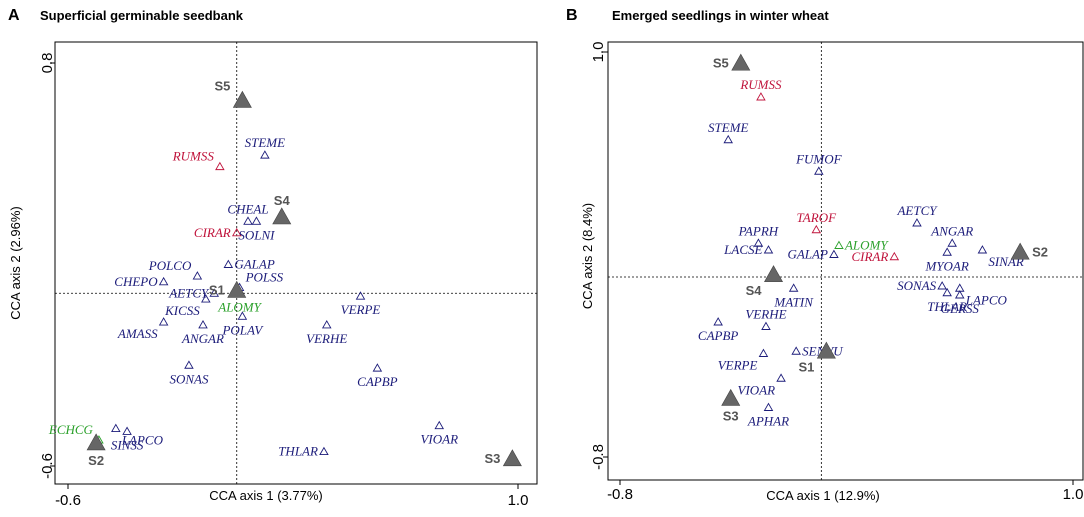 This screenshot has width=1084, height=517. Describe the element at coordinates (137, 333) in the screenshot. I see `species-label-amass: AMASS` at that location.